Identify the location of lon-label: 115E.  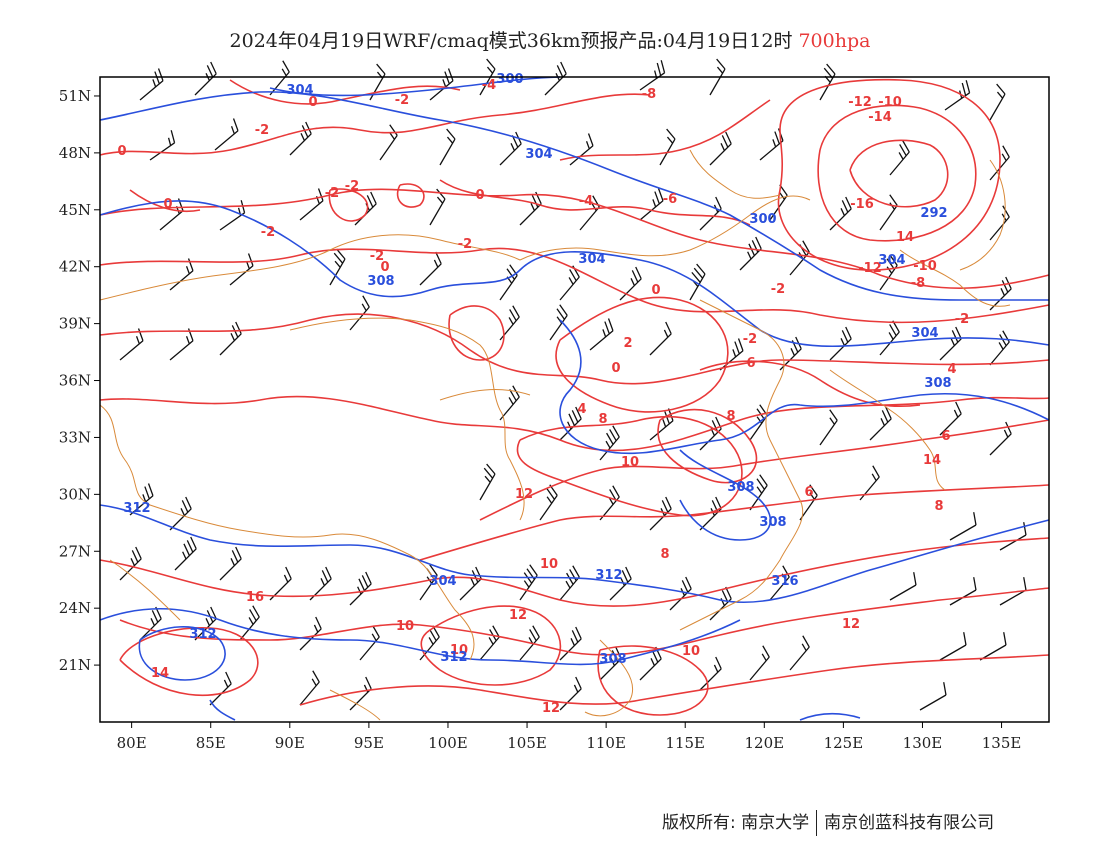
(685, 743).